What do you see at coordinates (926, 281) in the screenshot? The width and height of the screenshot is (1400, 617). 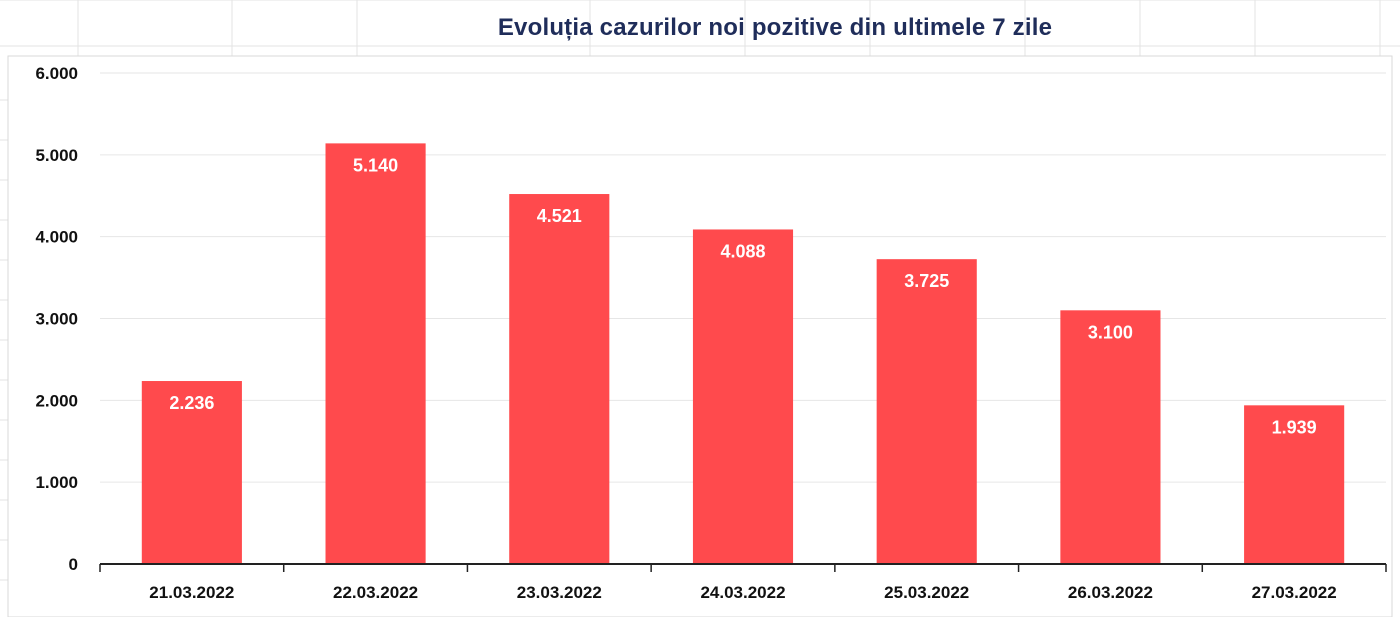 I see `data-label: 3.725` at bounding box center [926, 281].